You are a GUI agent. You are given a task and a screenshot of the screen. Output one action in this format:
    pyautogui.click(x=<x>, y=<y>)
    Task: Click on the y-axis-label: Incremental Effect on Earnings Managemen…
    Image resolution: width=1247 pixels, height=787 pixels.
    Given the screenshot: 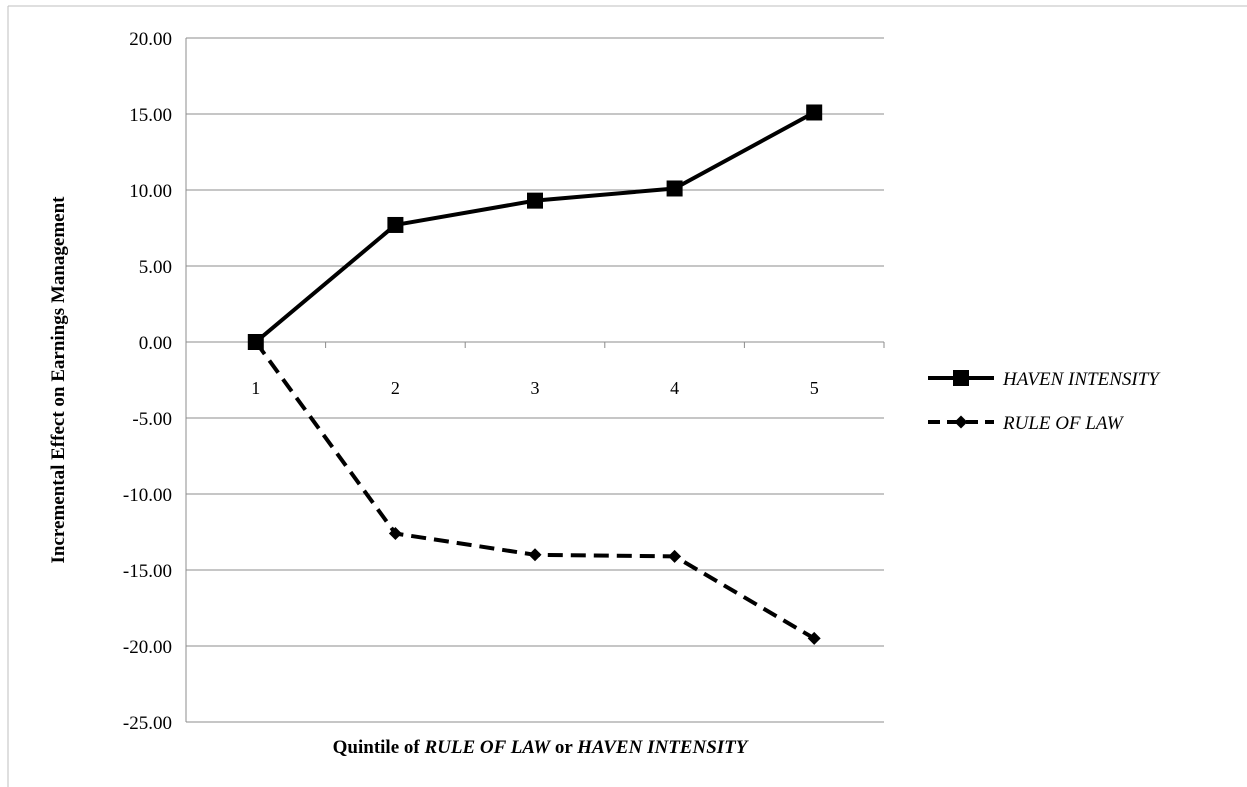 What is the action you would take?
    pyautogui.click(x=58, y=380)
    